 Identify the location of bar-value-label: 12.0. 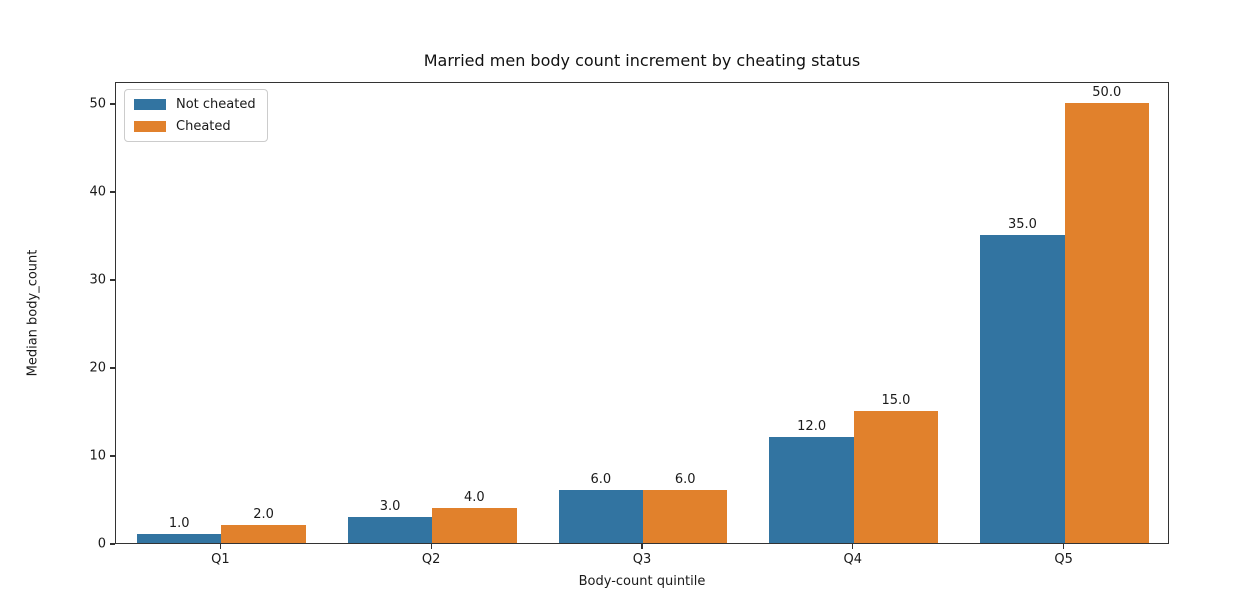
(812, 427).